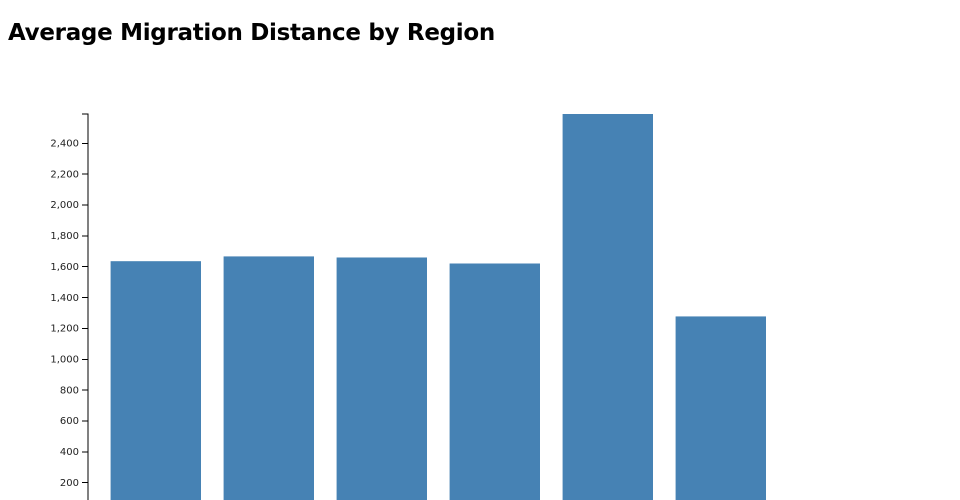 This screenshot has height=500, width=960. I want to click on y-tick-label: 1,800, so click(64, 236).